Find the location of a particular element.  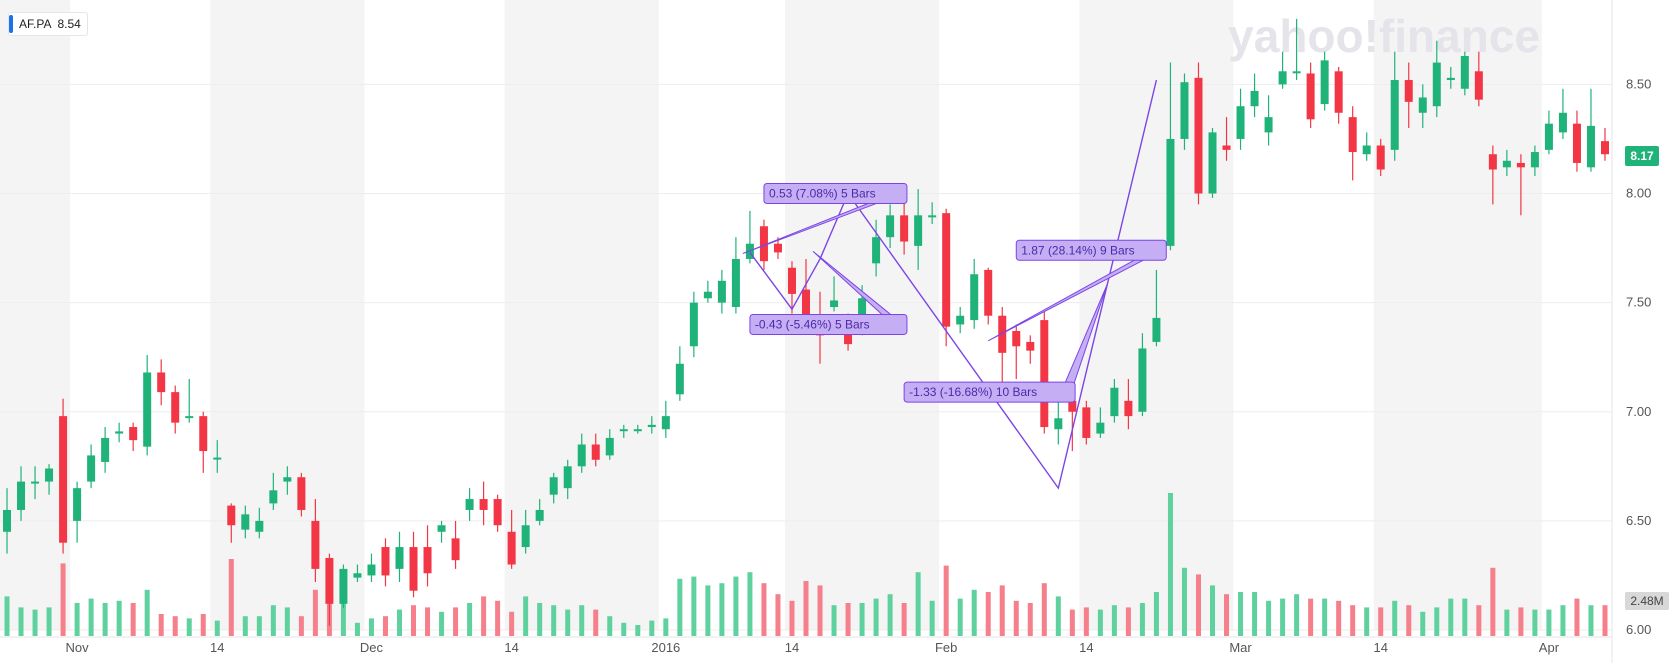

x-tick-label: 14 is located at coordinates (1380, 647).